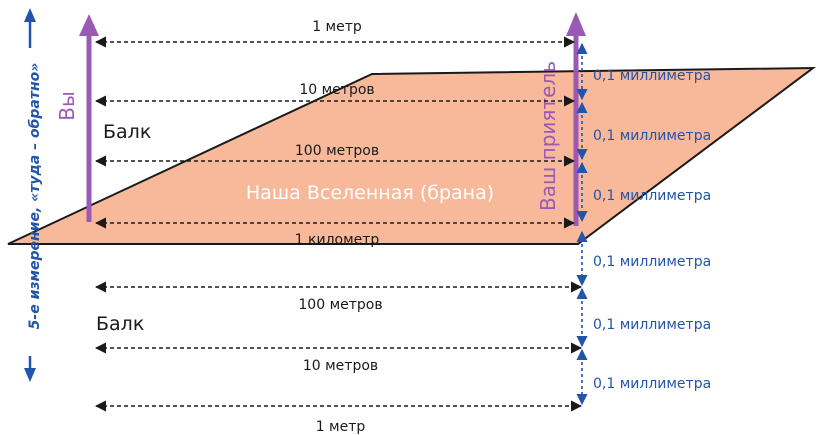  What do you see at coordinates (652, 76) in the screenshot?
I see `separation-label-1: 0,1 миллиметра` at bounding box center [652, 76].